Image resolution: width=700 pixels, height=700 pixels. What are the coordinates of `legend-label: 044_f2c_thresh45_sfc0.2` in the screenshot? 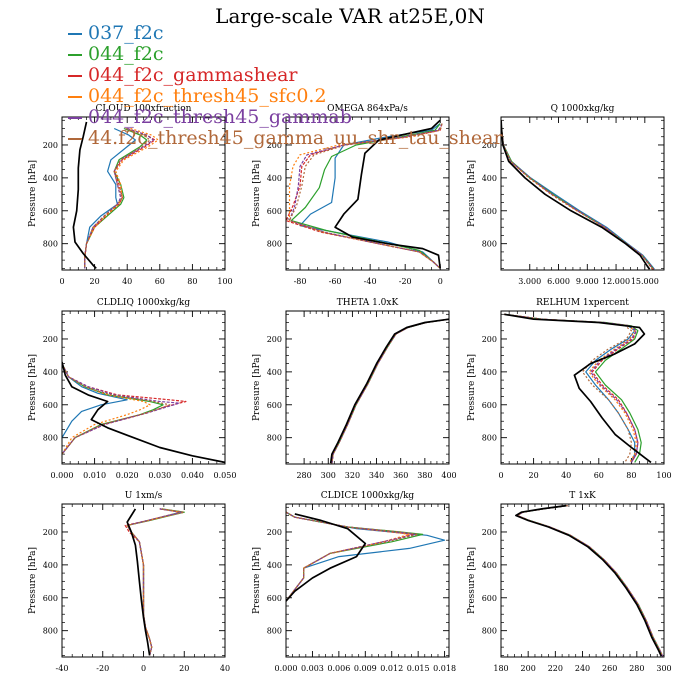 It's located at (207, 96).